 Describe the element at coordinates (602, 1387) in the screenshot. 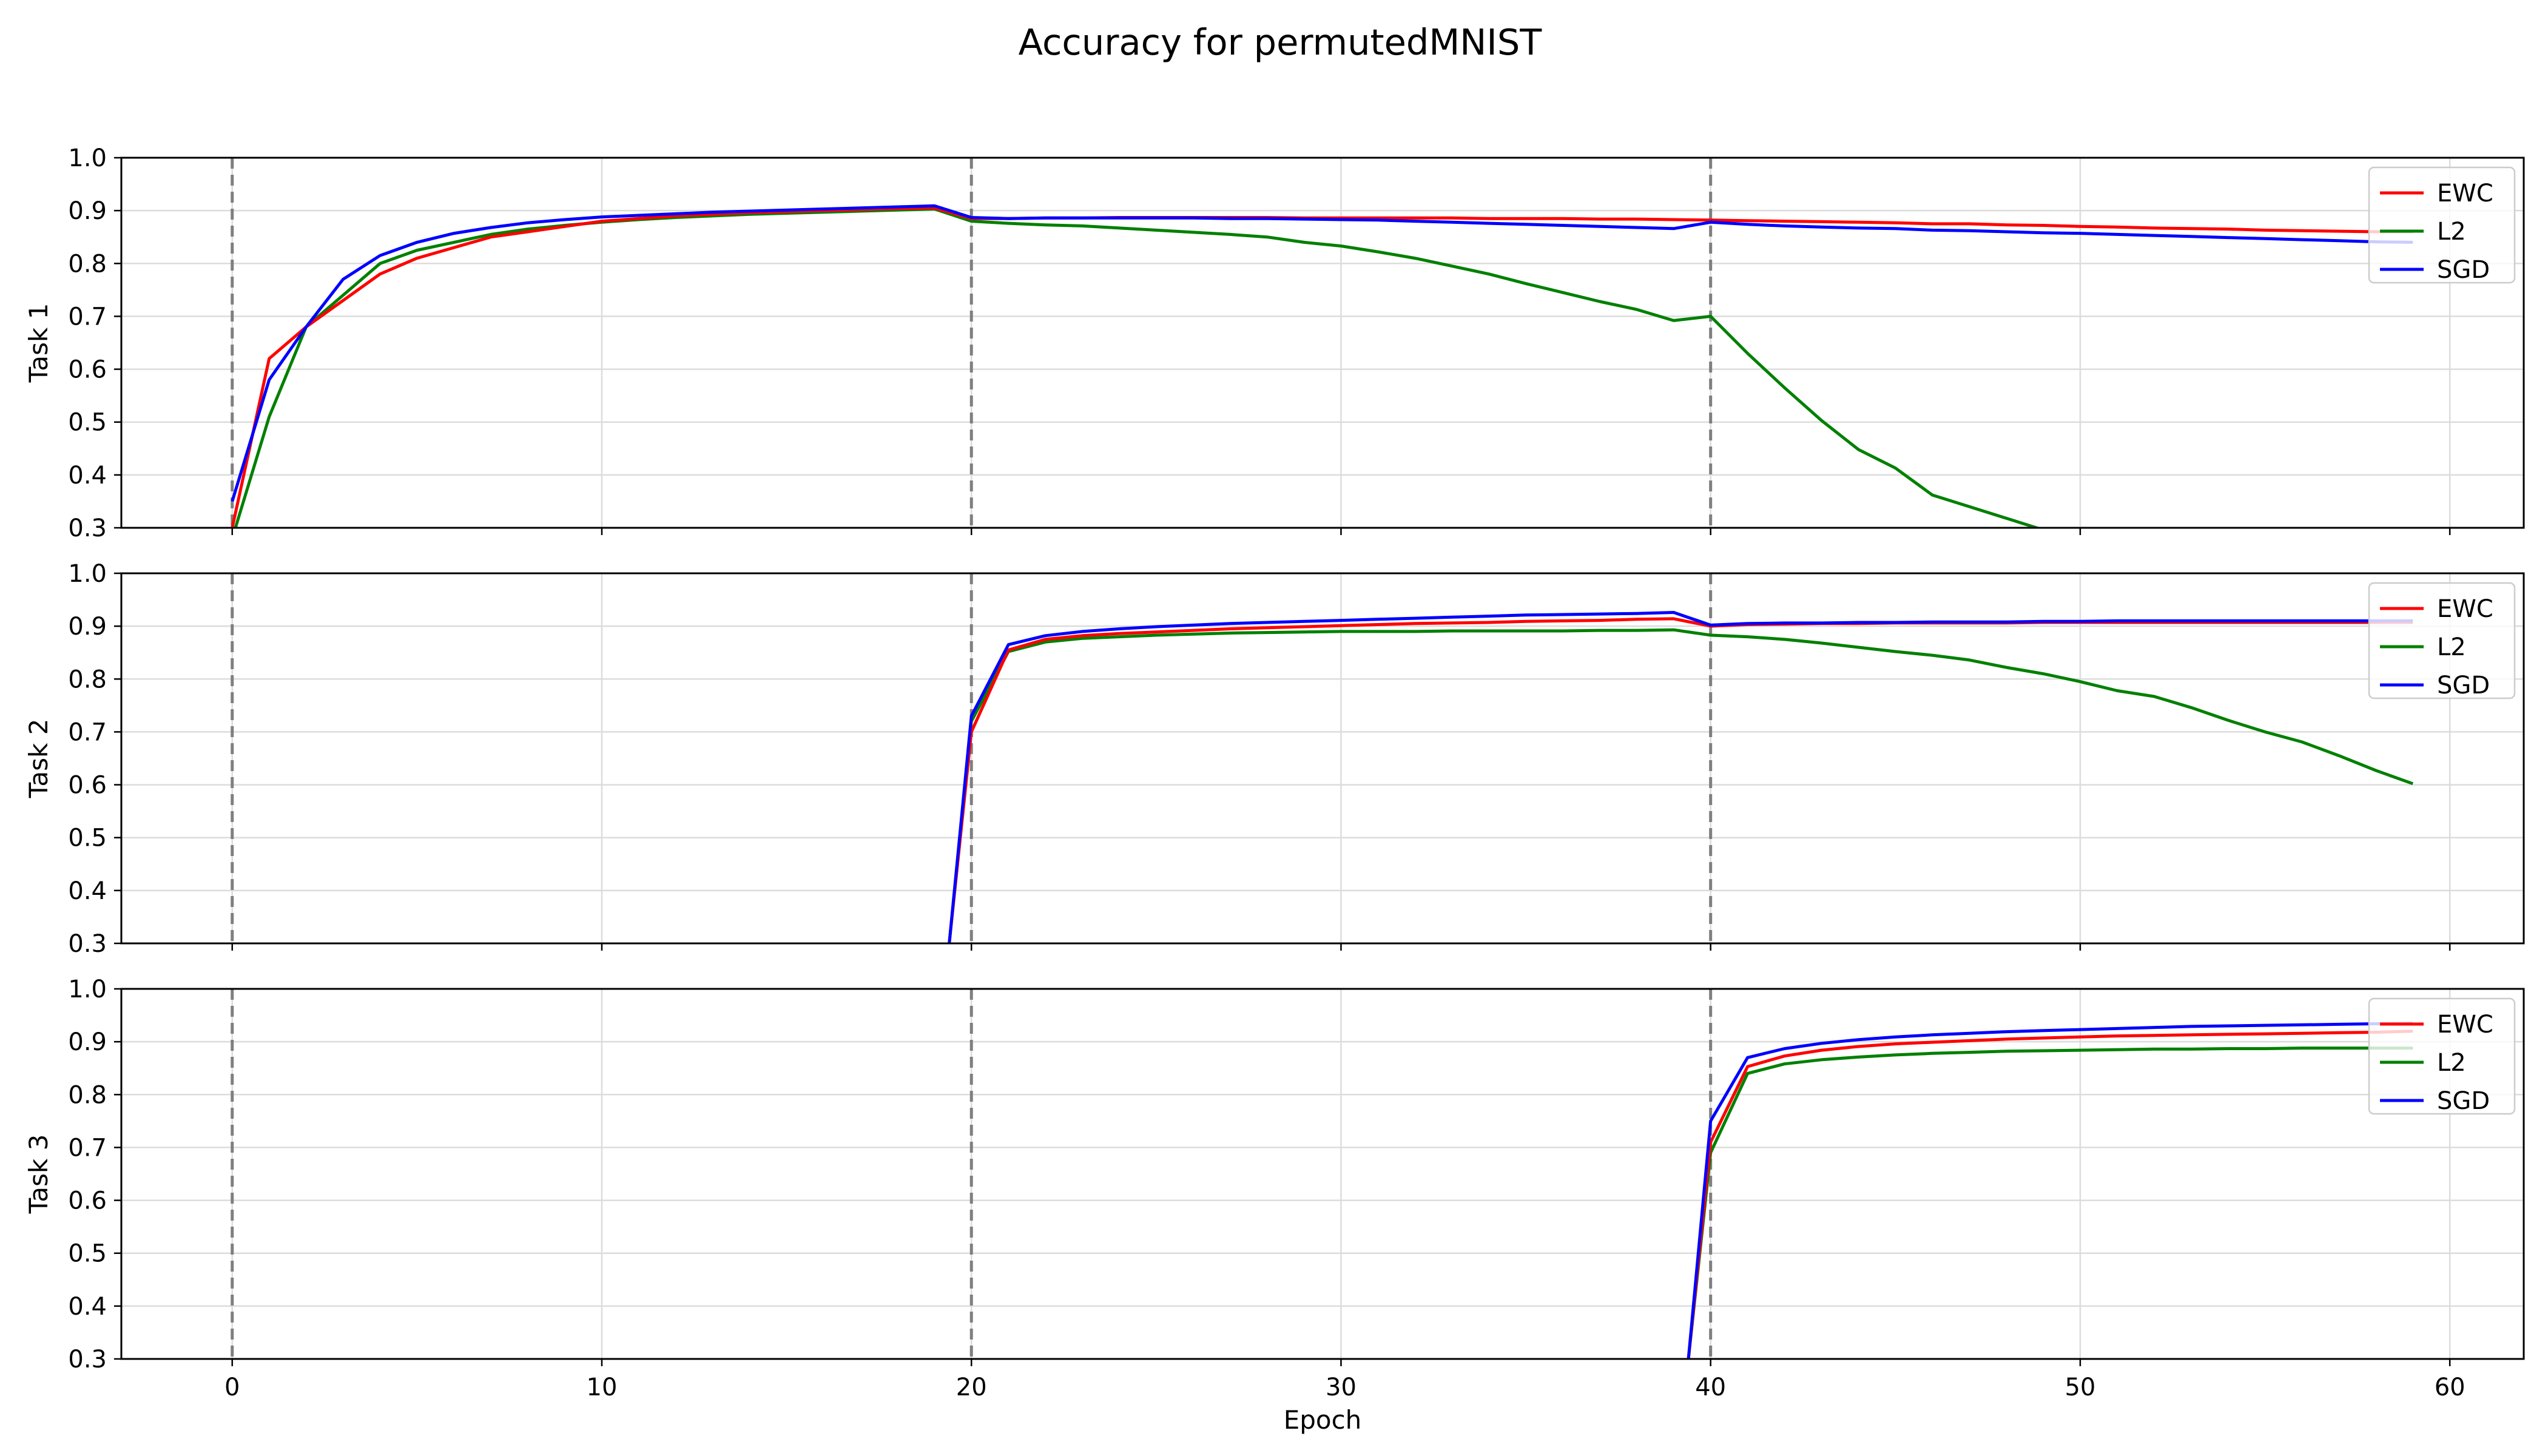

I see `x-tick-label: 10` at that location.